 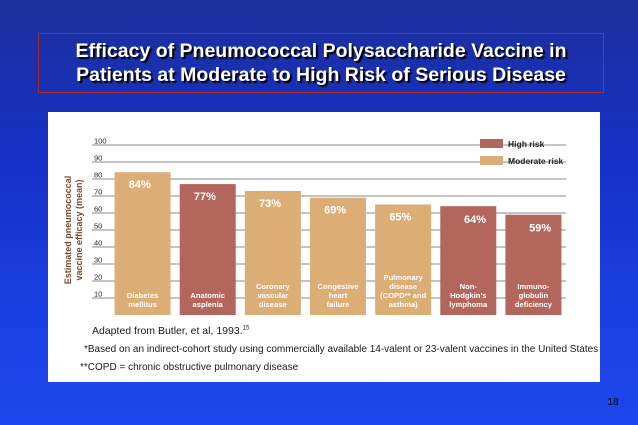 What do you see at coordinates (246, 328) in the screenshot?
I see `source-reference: 15` at bounding box center [246, 328].